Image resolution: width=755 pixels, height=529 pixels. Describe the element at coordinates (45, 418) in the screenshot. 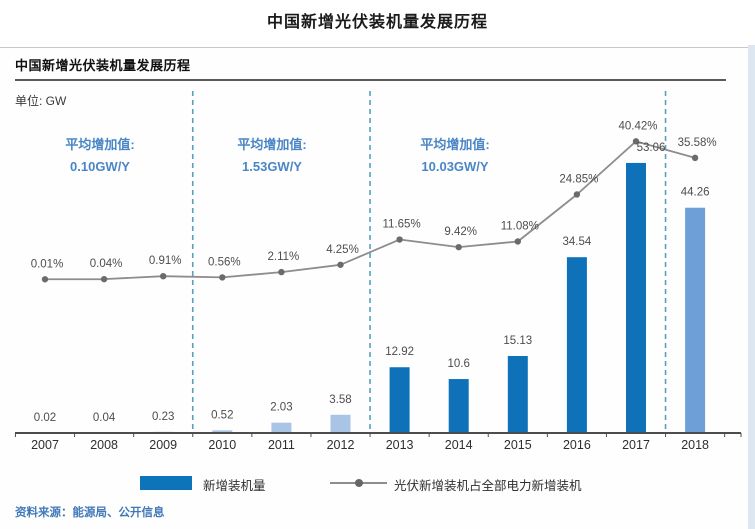

I see `bar-value-label-2007: 0.02` at that location.